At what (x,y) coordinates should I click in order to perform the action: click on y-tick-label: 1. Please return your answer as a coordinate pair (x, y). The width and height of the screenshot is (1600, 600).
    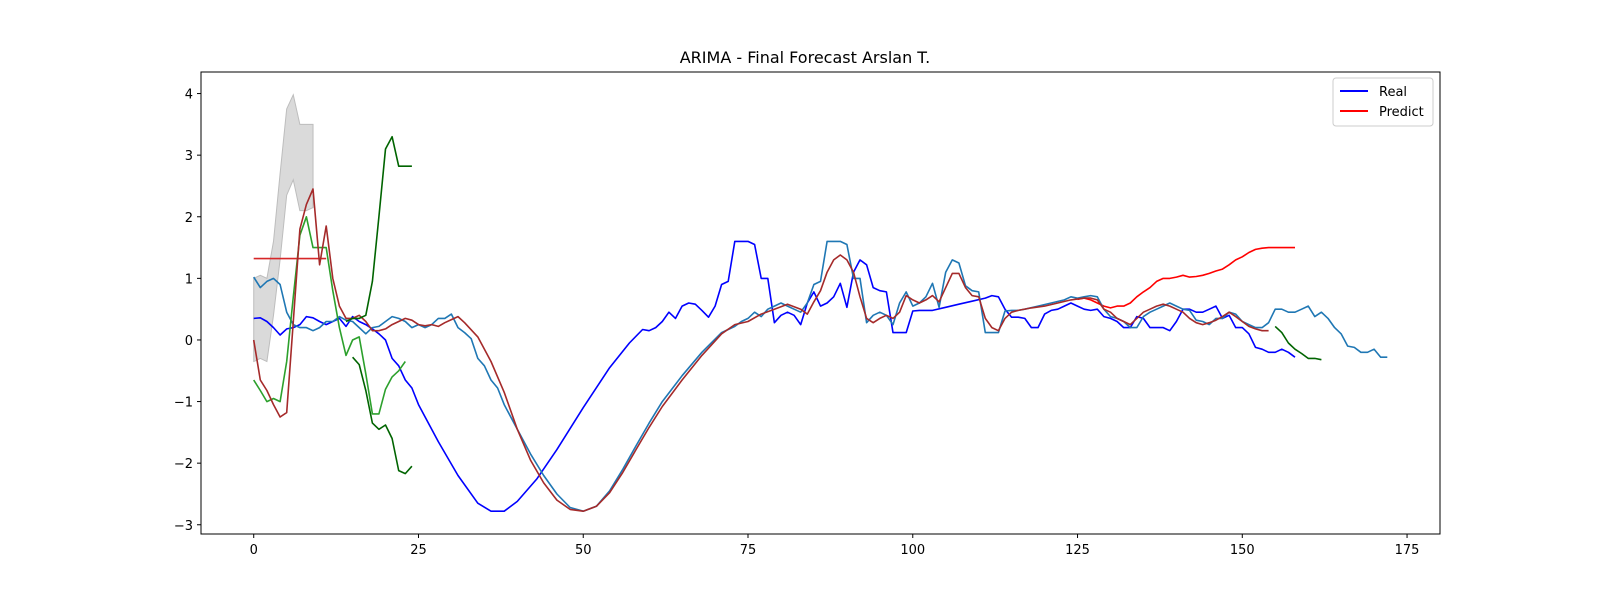
    Looking at the image, I should click on (189, 279).